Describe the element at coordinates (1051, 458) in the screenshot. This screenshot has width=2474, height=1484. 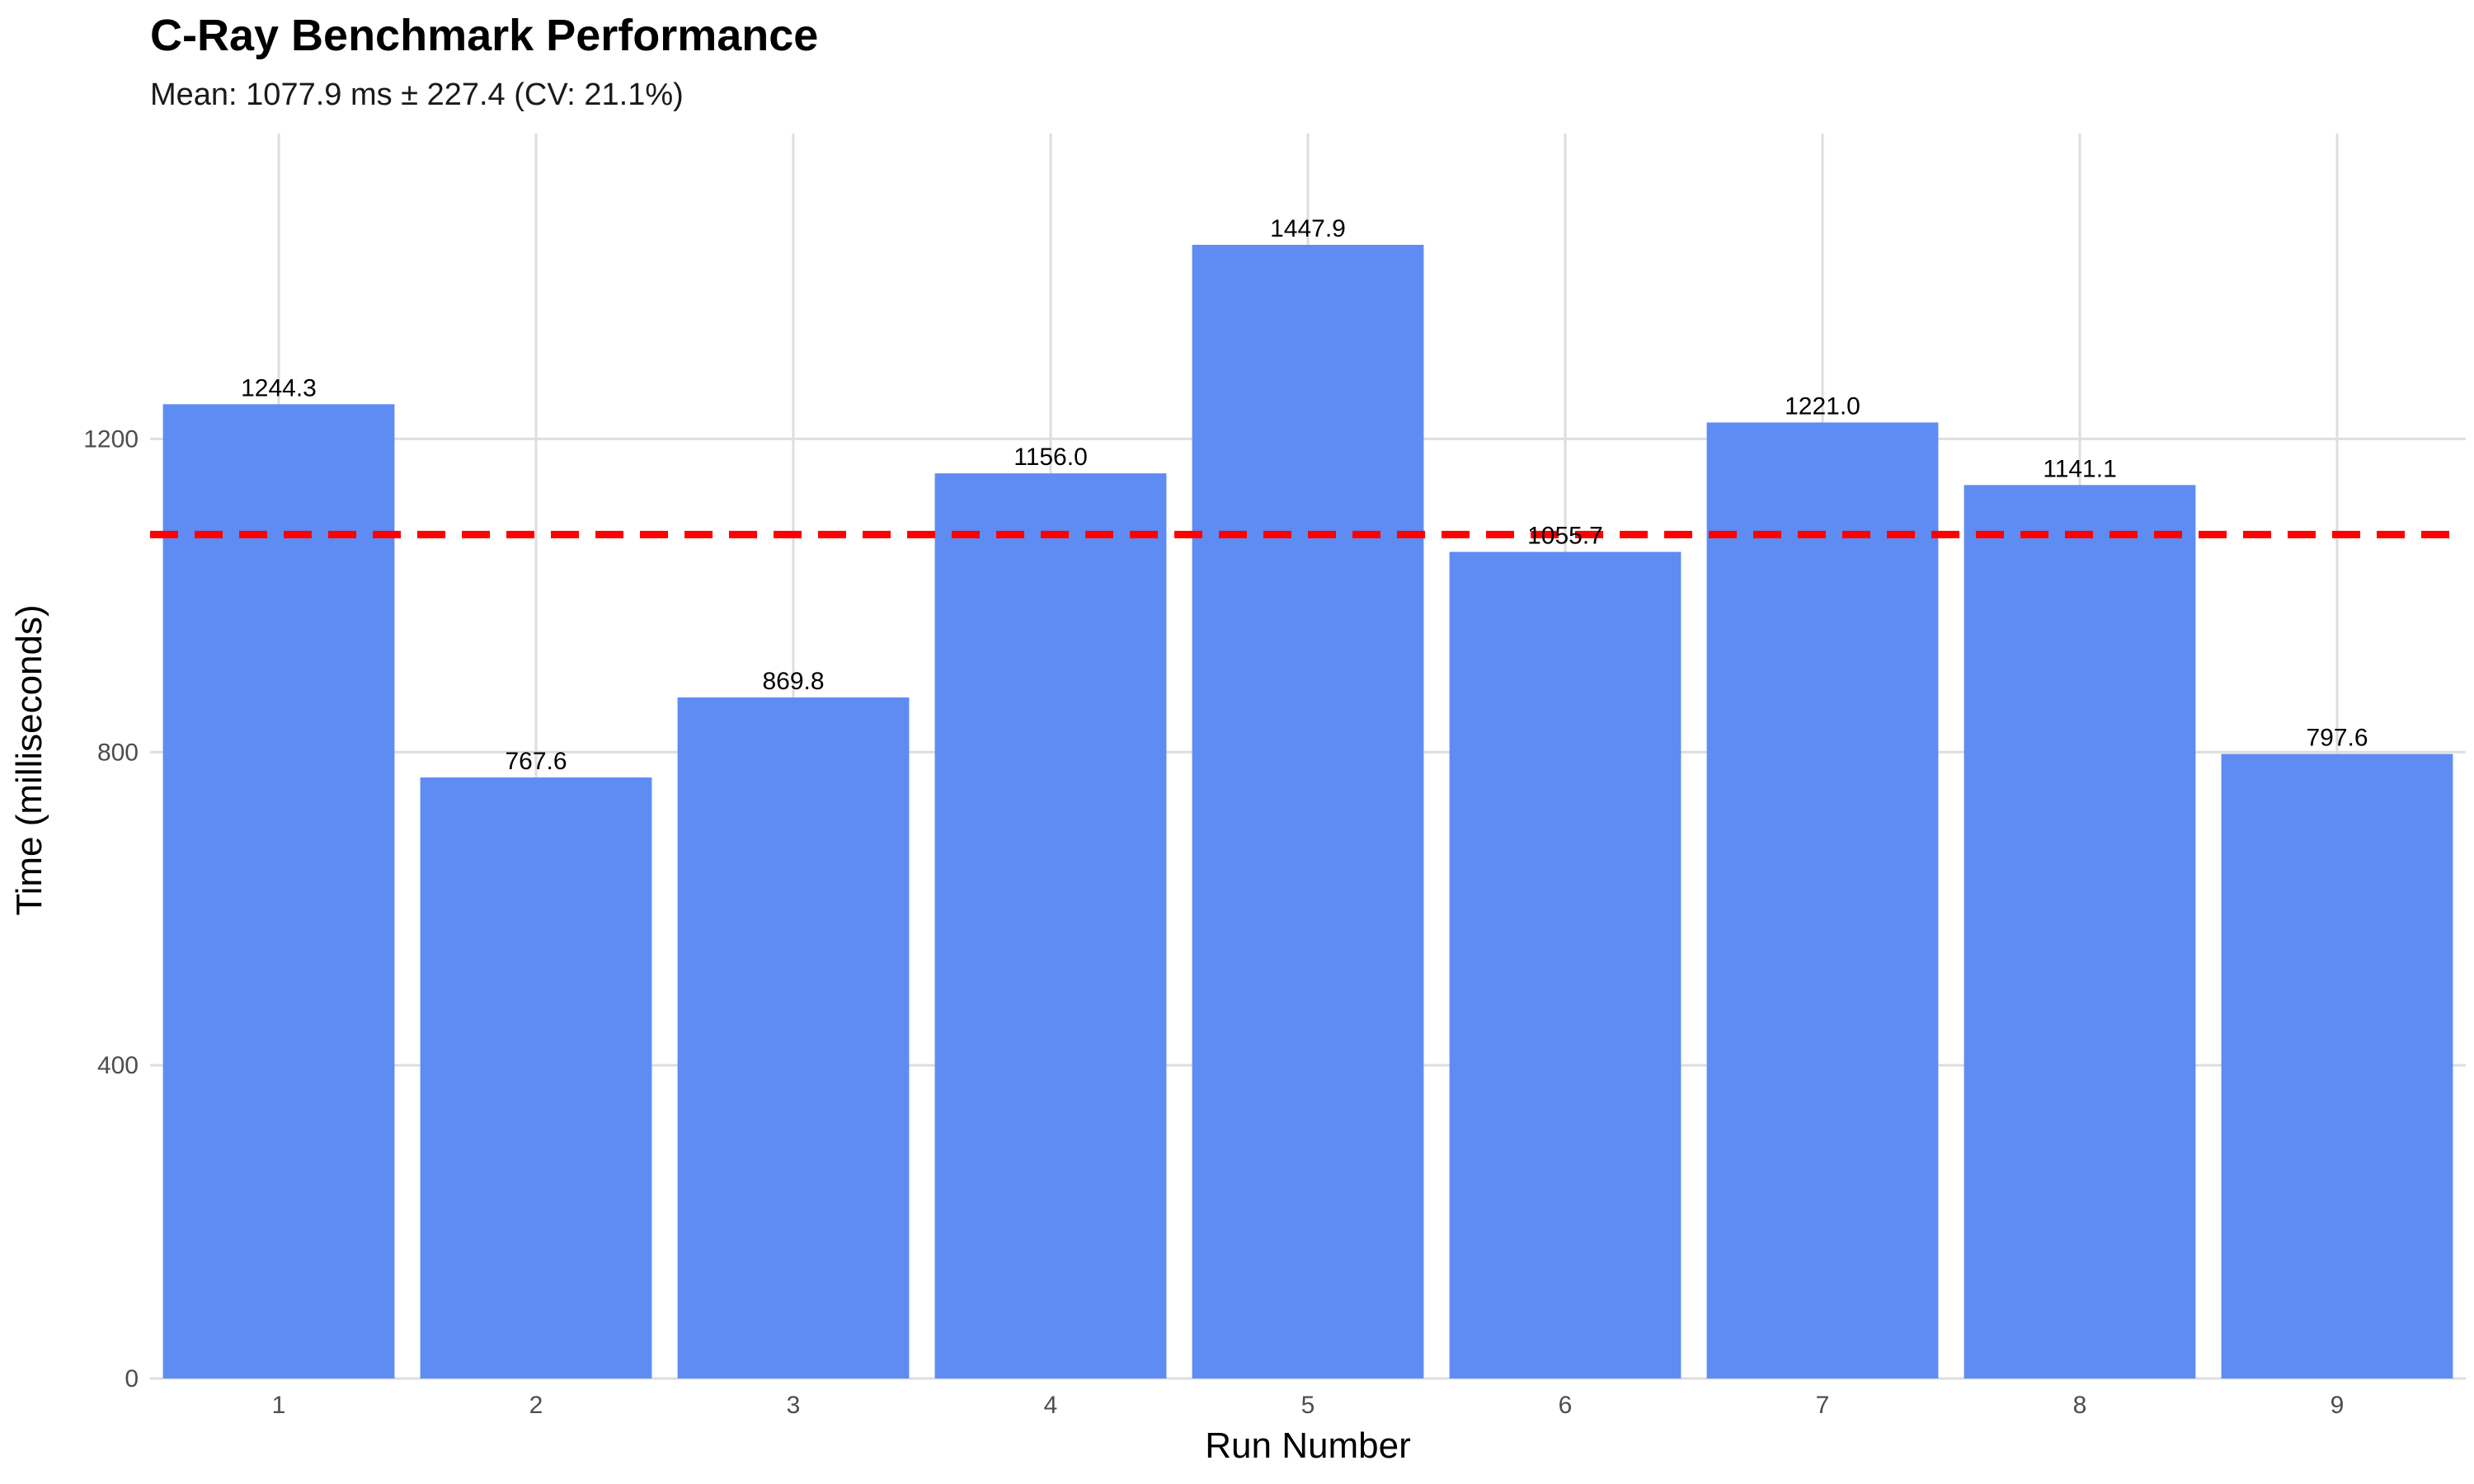
I see `data-label-run-4: 1156.0` at that location.